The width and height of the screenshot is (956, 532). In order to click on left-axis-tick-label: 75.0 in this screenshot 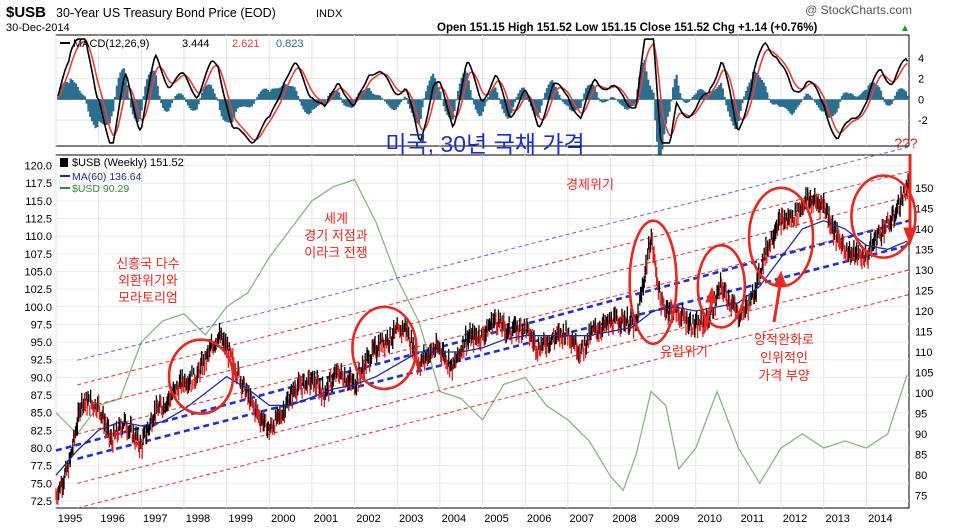, I will do `click(41, 484)`.